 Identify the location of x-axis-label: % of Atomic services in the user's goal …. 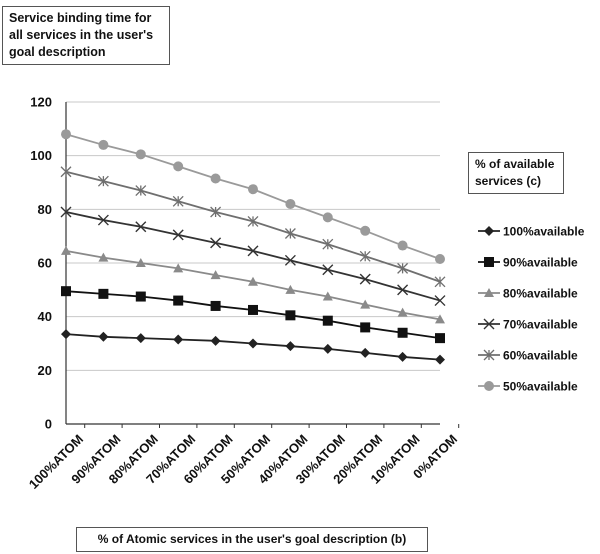
(252, 539).